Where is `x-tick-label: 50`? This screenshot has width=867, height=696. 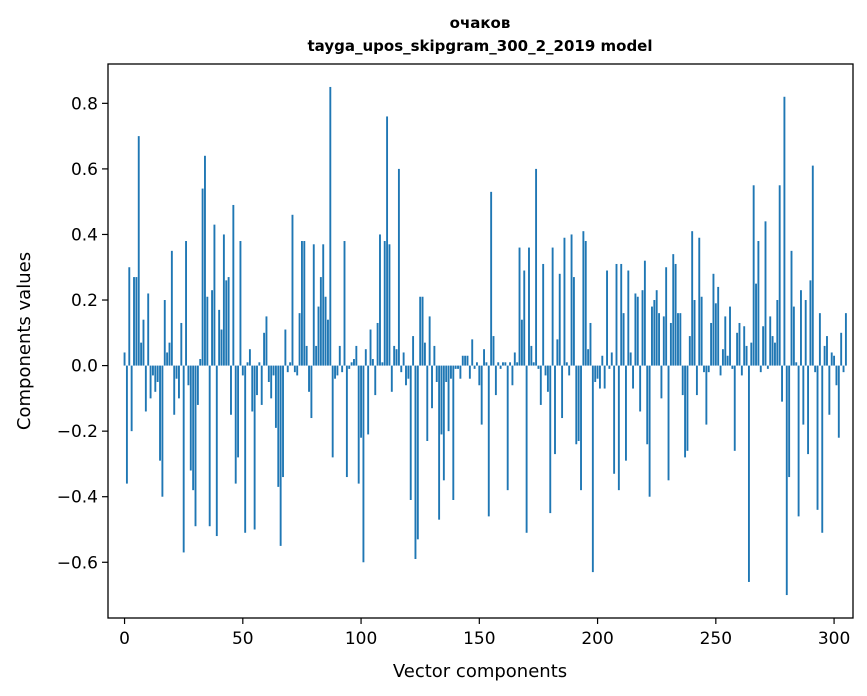 x-tick-label: 50 is located at coordinates (243, 639).